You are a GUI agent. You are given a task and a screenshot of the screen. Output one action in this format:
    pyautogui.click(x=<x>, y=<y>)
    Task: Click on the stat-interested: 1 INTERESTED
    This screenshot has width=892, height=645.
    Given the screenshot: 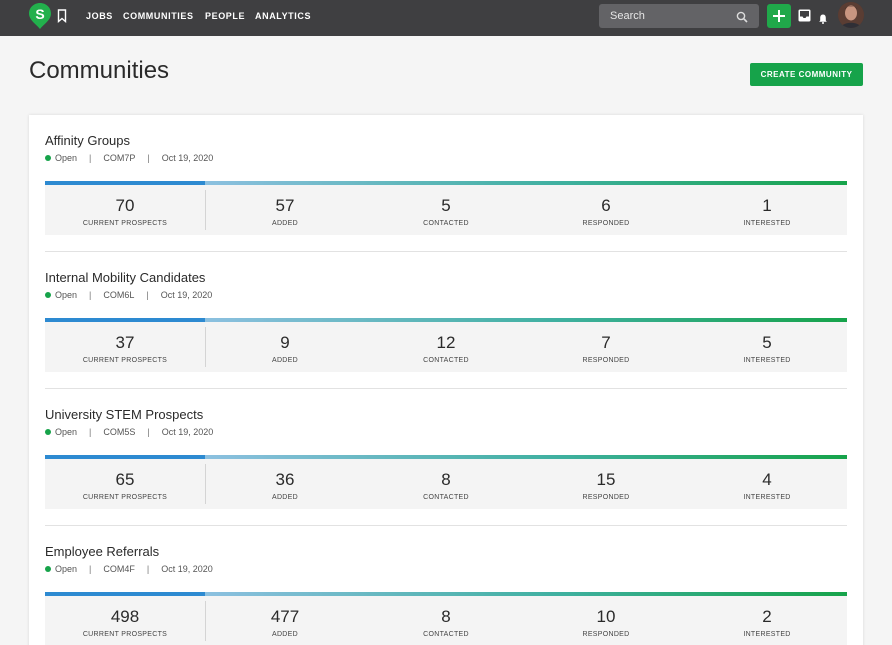 What is the action you would take?
    pyautogui.click(x=767, y=210)
    